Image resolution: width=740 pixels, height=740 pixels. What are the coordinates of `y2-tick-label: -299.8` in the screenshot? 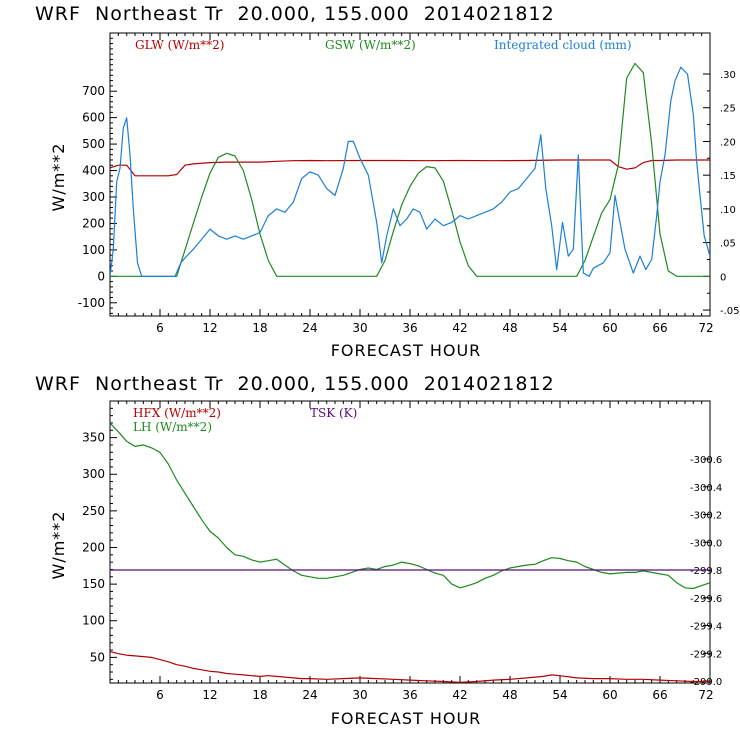 It's located at (706, 571).